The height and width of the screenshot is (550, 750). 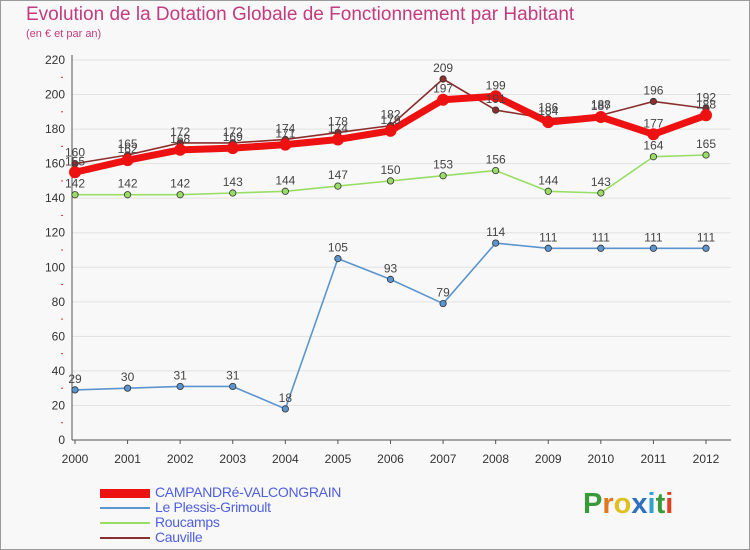 I want to click on y-tick-label: 180, so click(x=55, y=129).